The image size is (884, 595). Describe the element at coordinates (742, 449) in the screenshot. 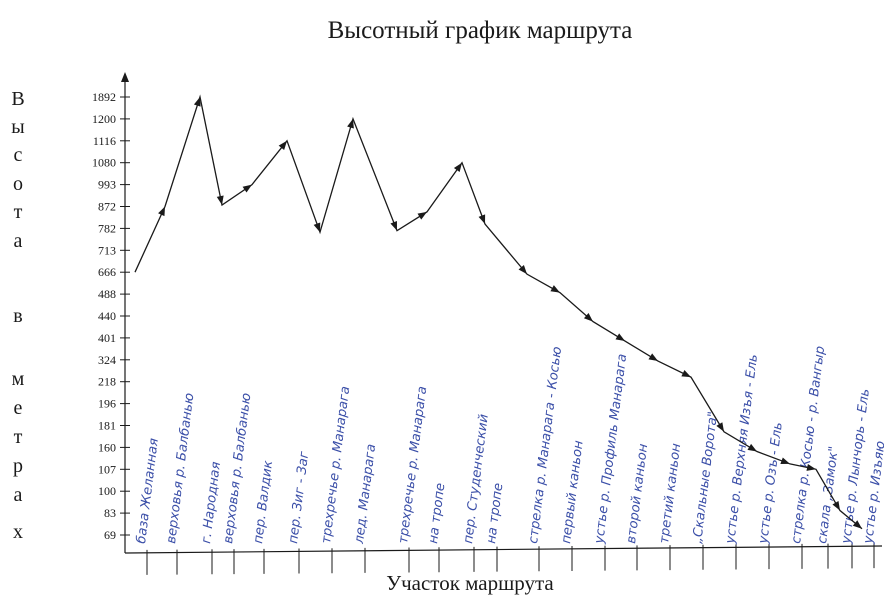

I see `category-label: устье р. Верхняя Изъя - Ель` at that location.